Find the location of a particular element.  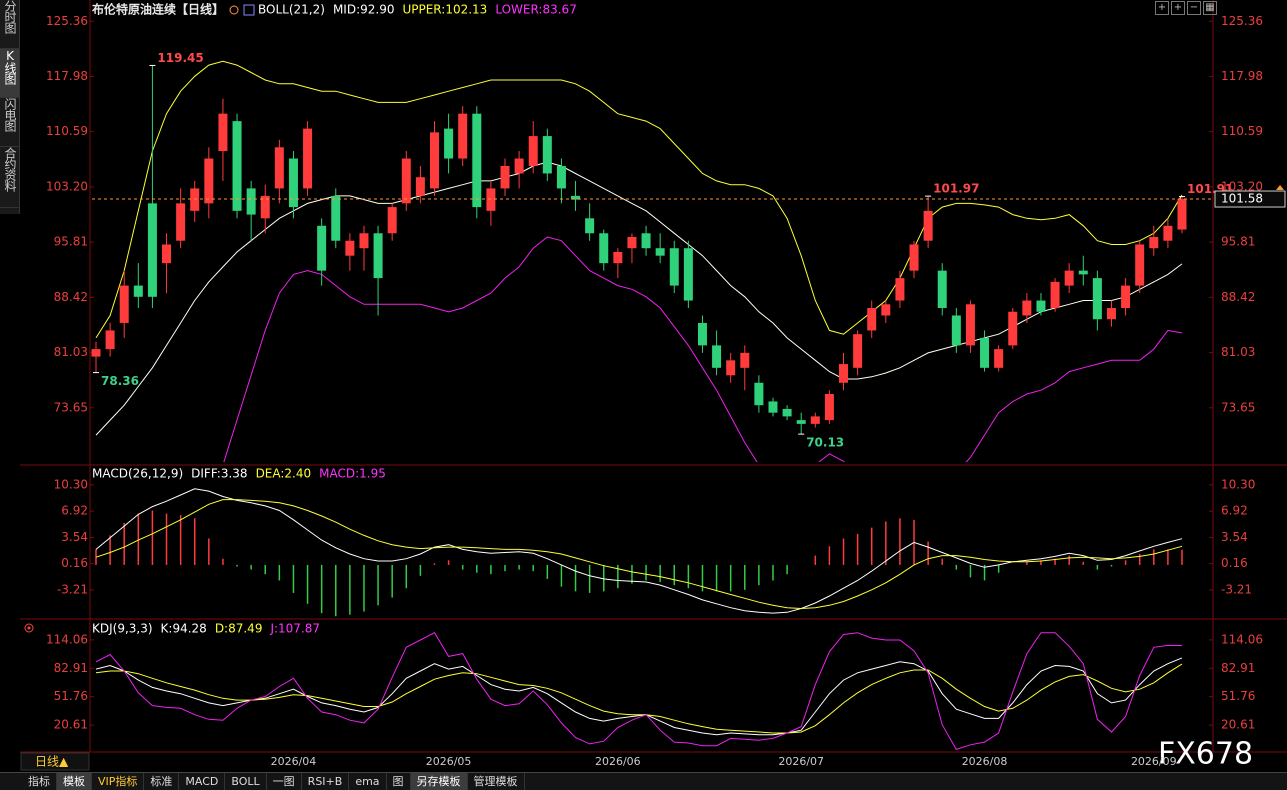

toolbar-button: 图 is located at coordinates (399, 781).